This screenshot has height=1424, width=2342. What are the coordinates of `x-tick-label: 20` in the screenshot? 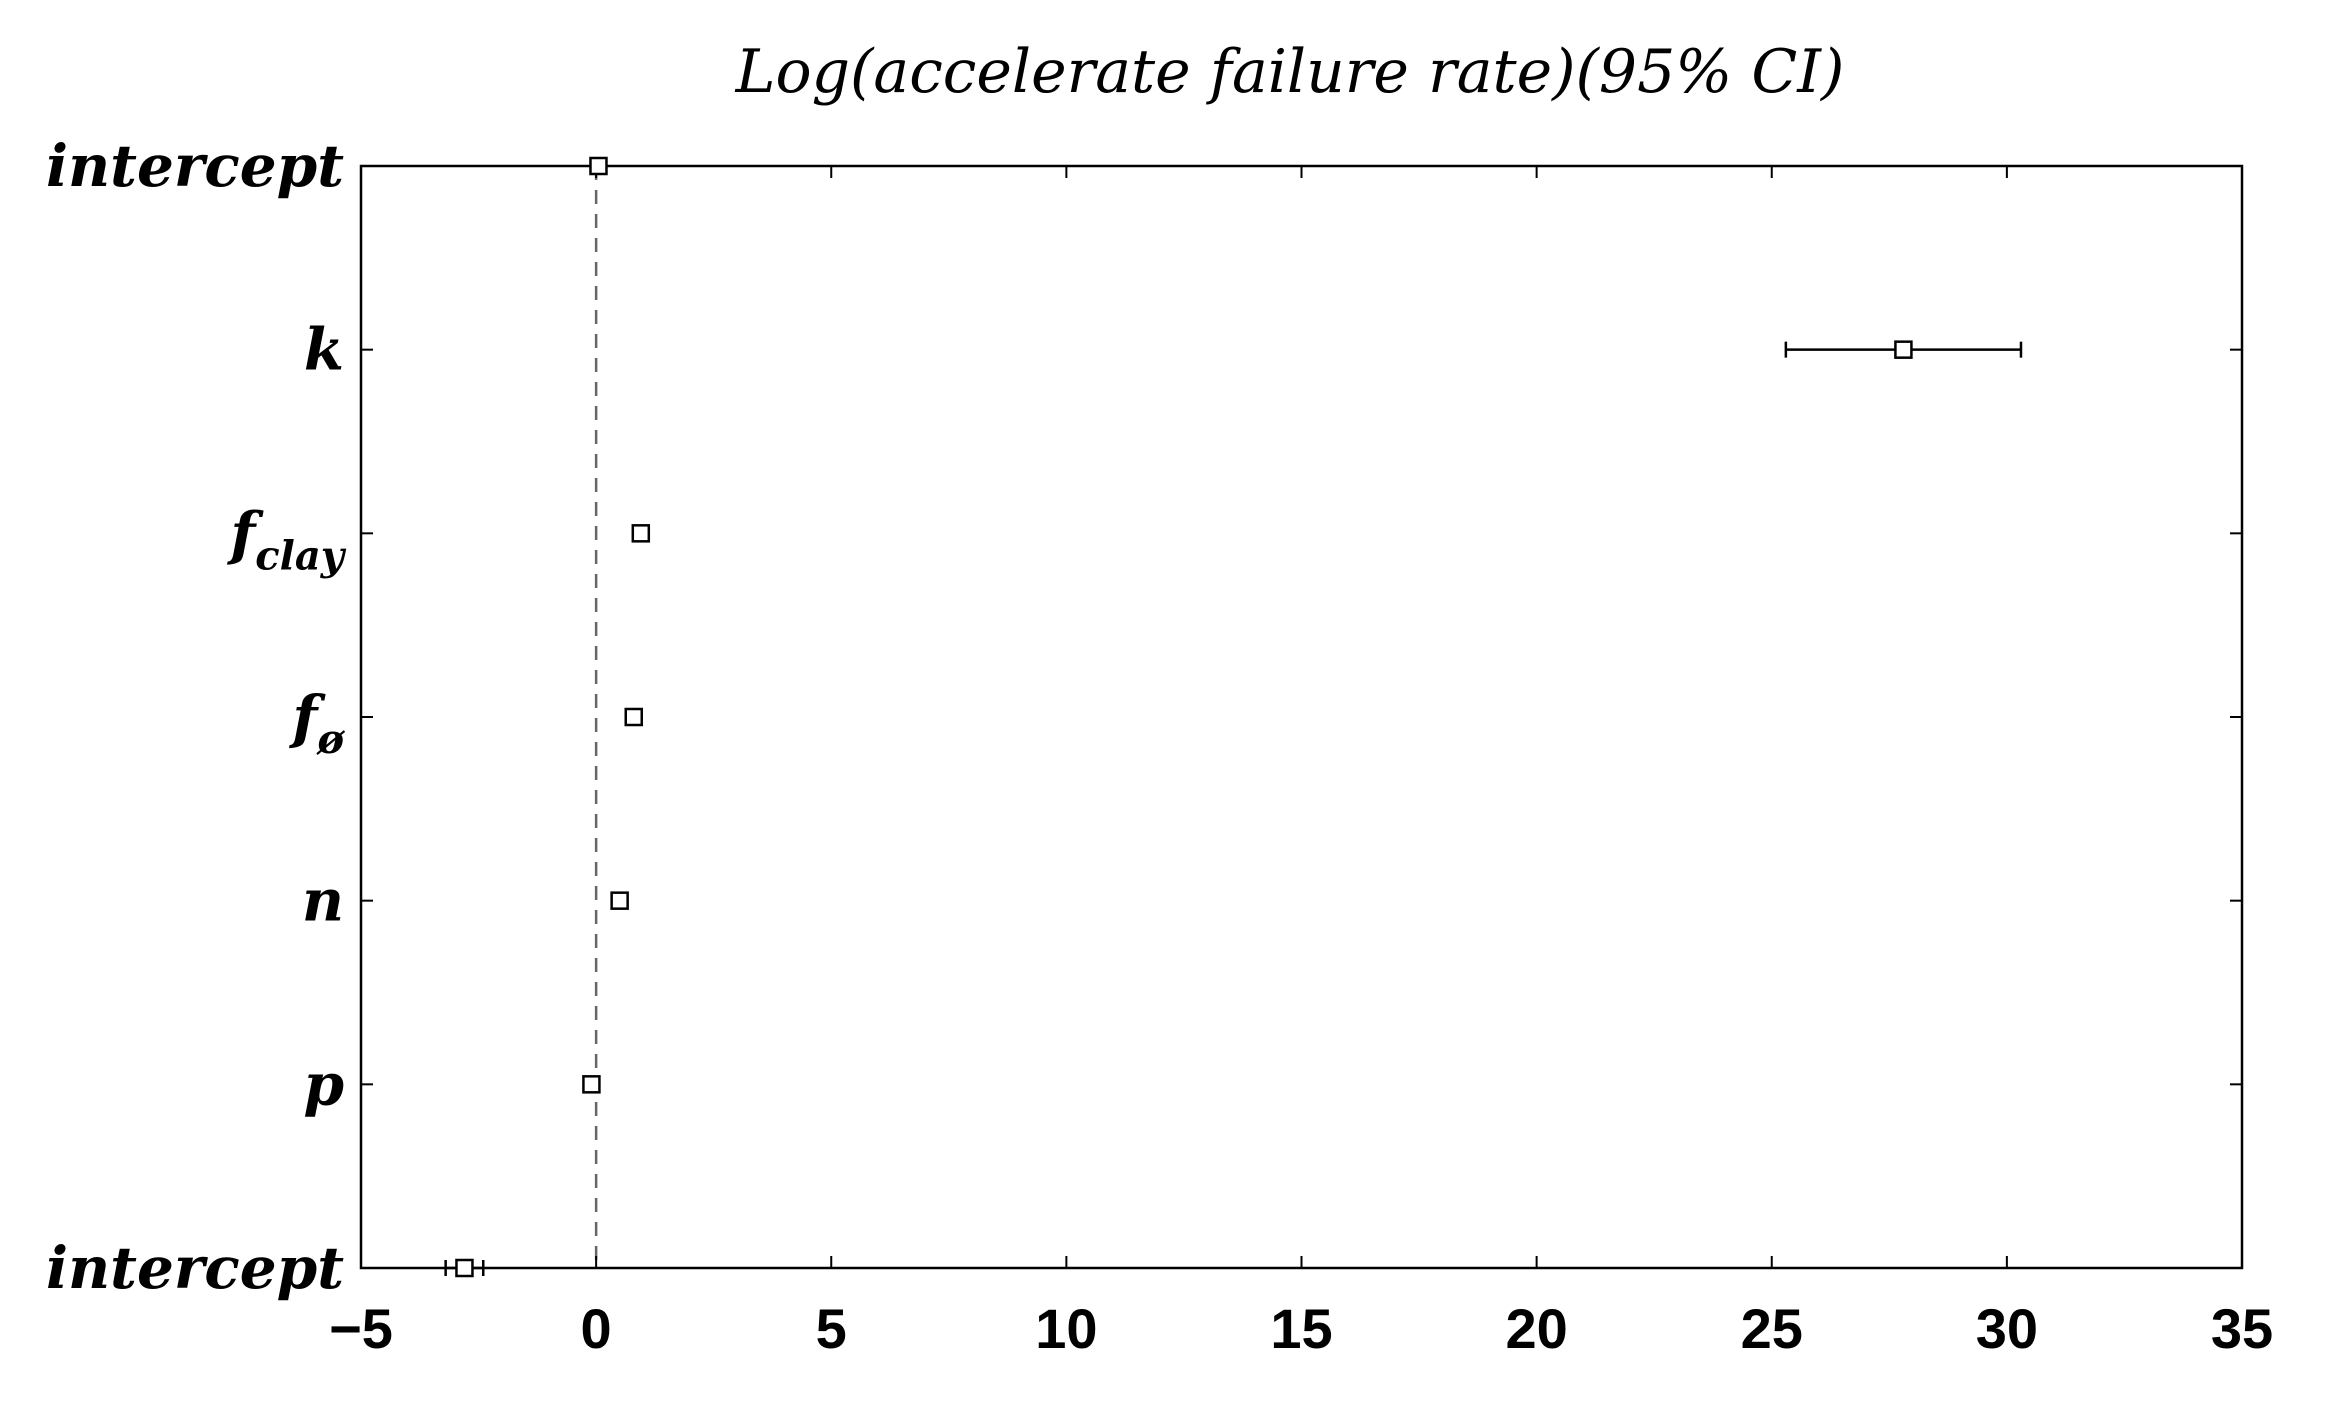 It's located at (1536, 1328).